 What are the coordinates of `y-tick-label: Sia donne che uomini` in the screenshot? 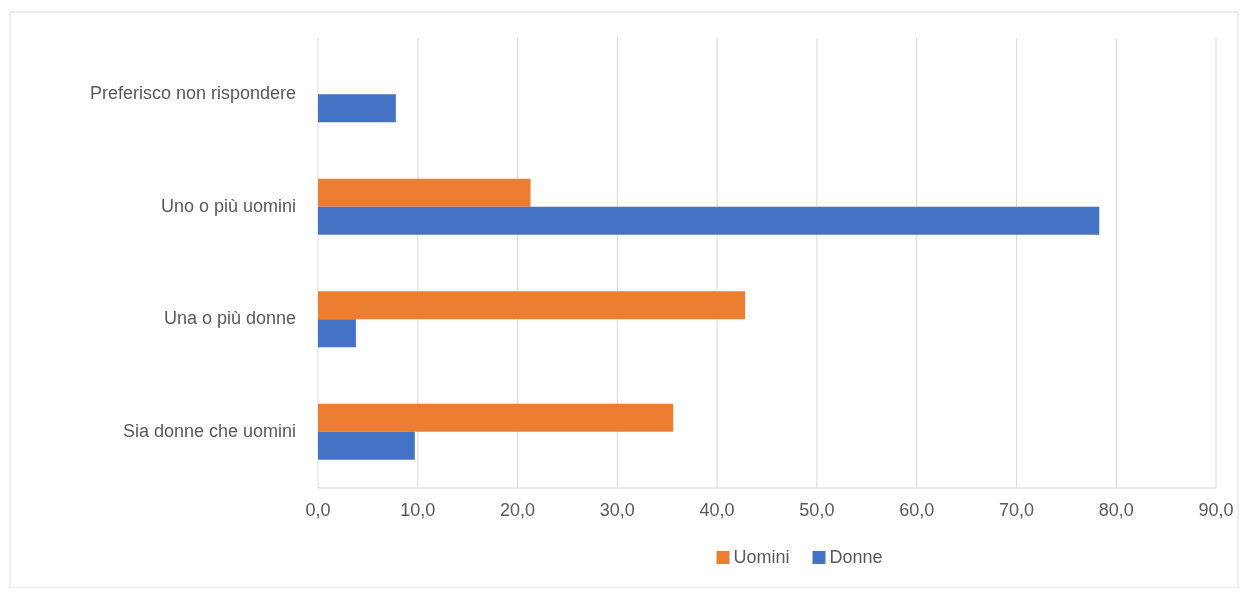 It's located at (209, 430).